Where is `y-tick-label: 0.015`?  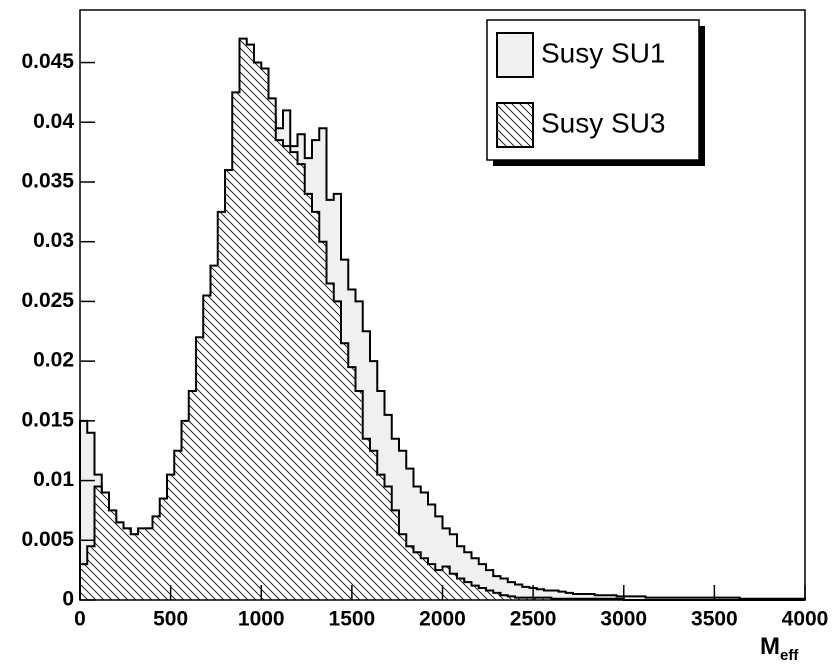
y-tick-label: 0.015 is located at coordinates (47, 419).